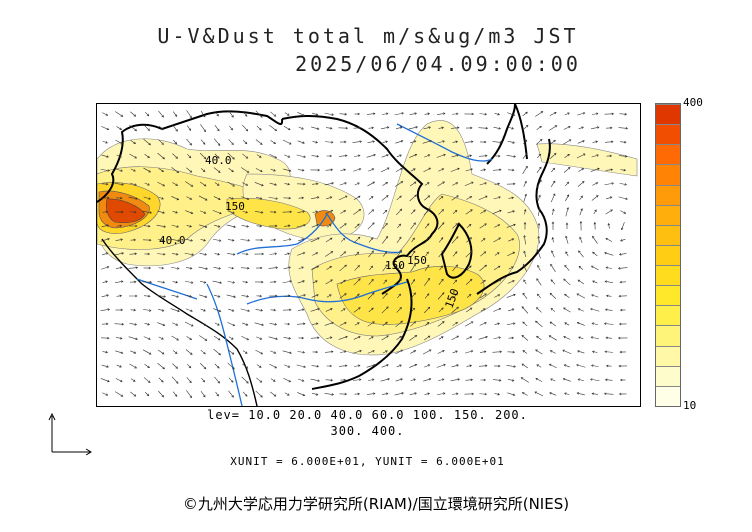 Image resolution: width=752 pixels, height=532 pixels. Describe the element at coordinates (668, 114) in the screenshot. I see `colorbar-step` at that location.